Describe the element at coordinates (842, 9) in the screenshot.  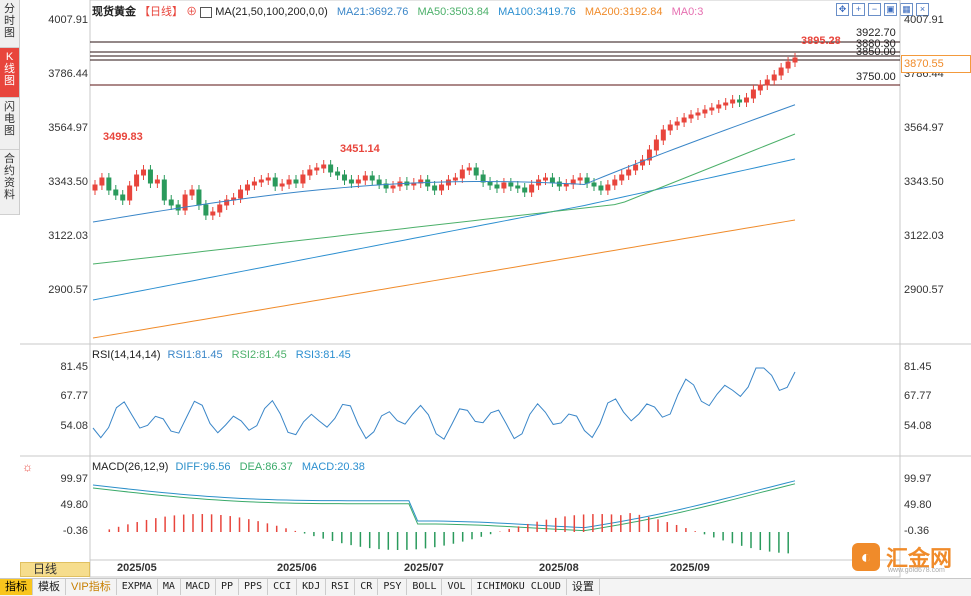
I see `move-icon: ✥` at that location.